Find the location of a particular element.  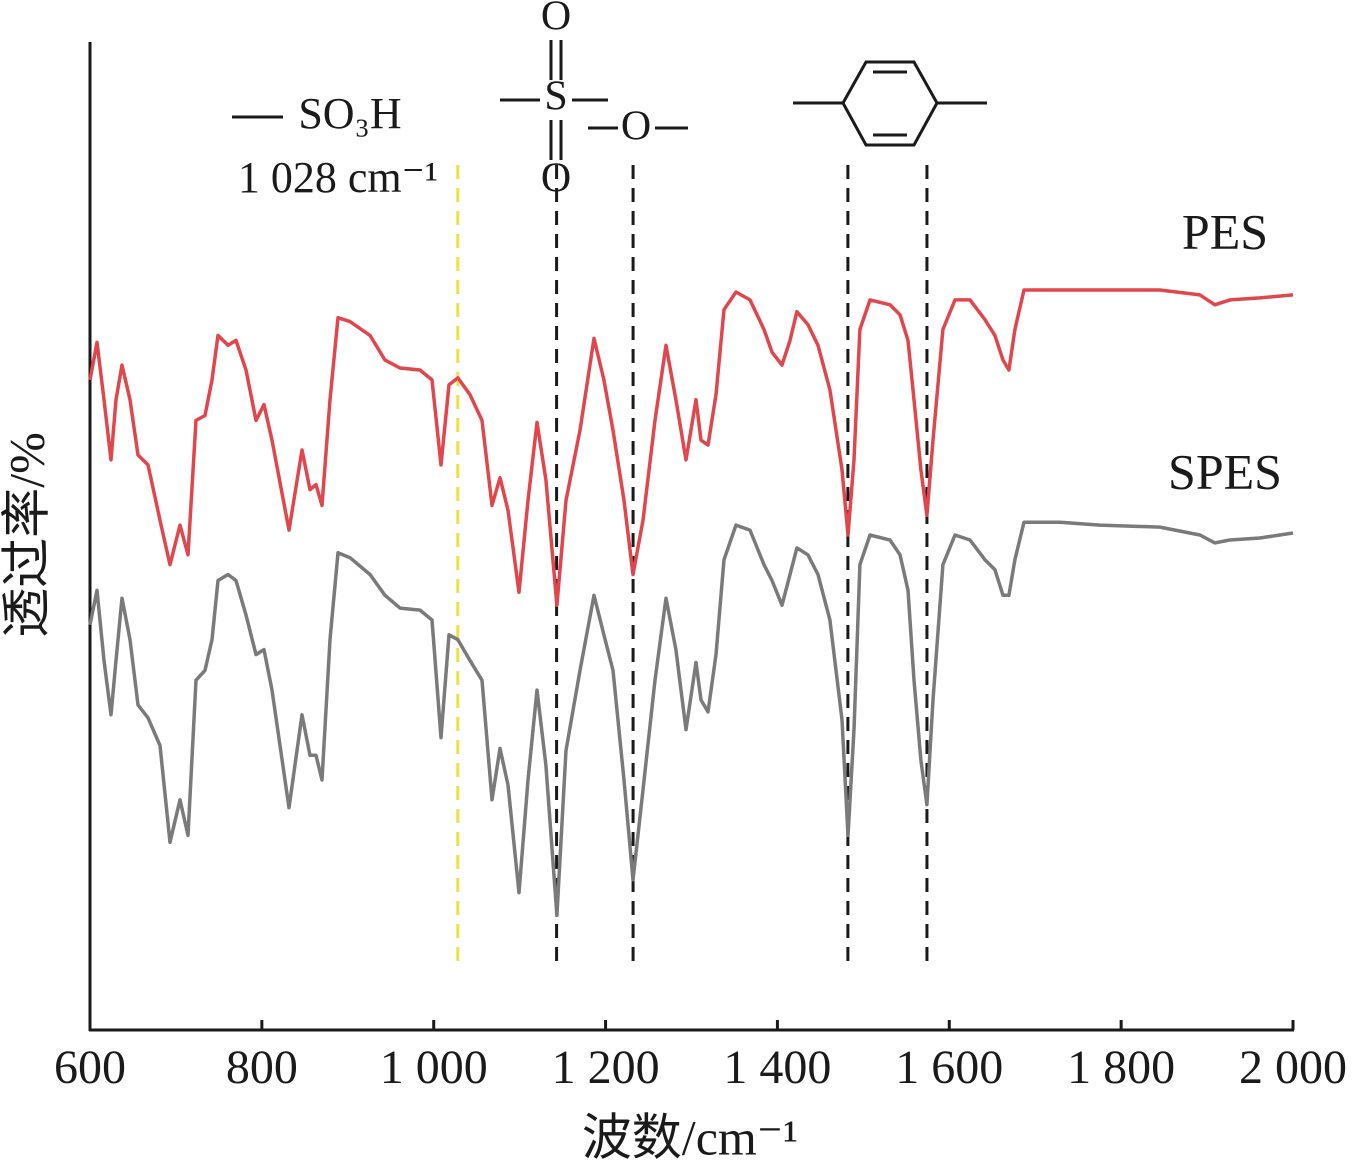

atom: S is located at coordinates (555, 97).